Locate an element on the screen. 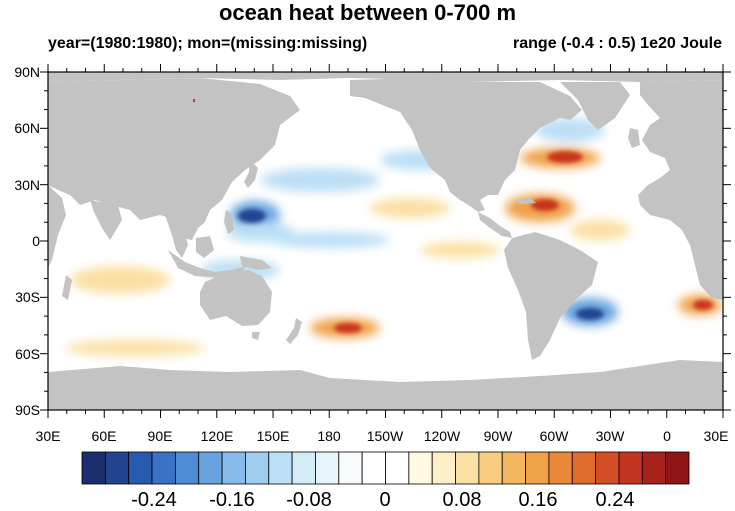 This screenshot has width=735, height=511. indochina is located at coordinates (176, 236).